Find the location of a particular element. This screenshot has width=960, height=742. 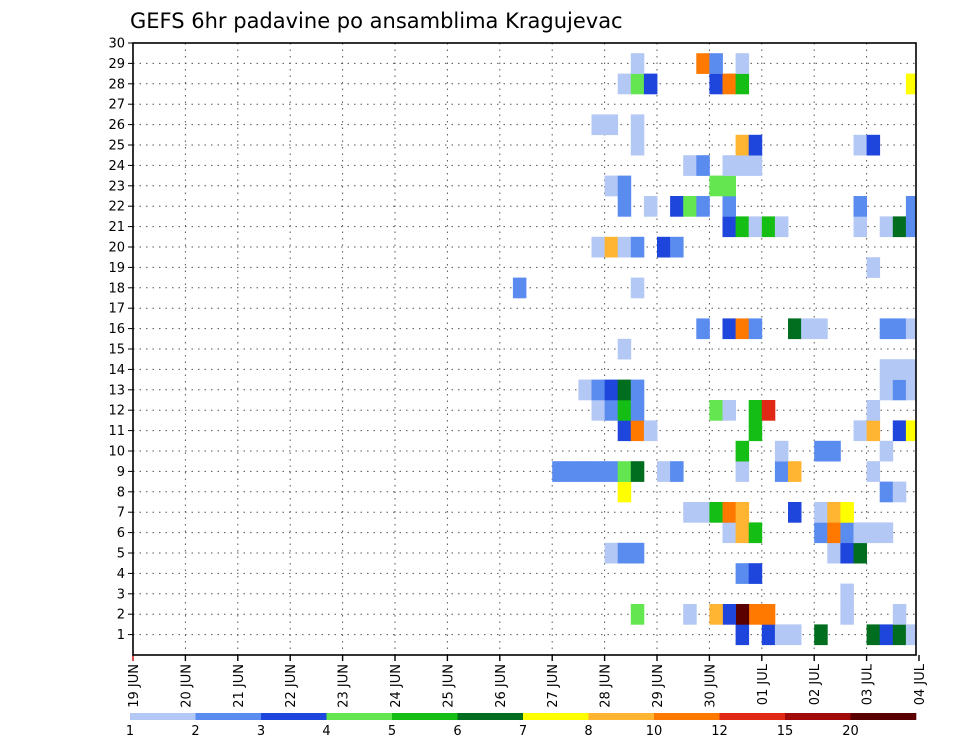

y-tick-label: 29 is located at coordinates (116, 64).